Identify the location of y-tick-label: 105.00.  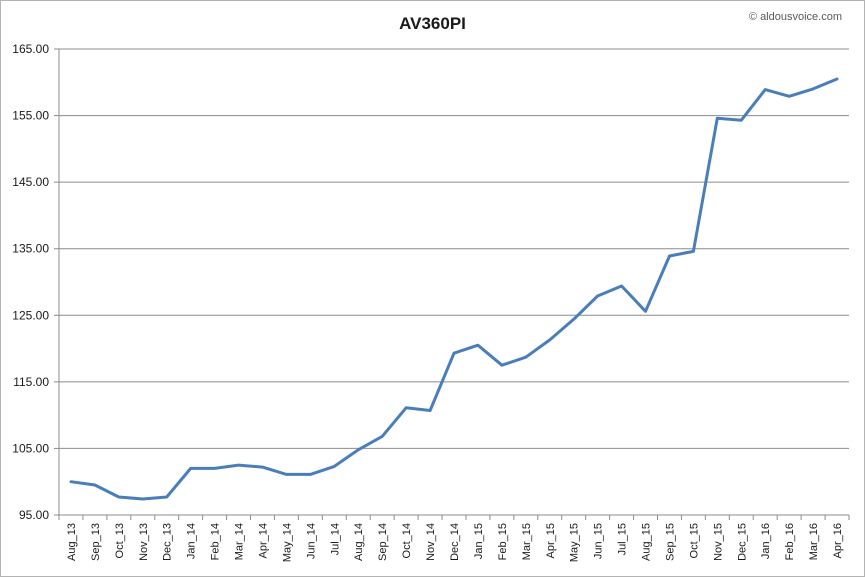
(30, 448).